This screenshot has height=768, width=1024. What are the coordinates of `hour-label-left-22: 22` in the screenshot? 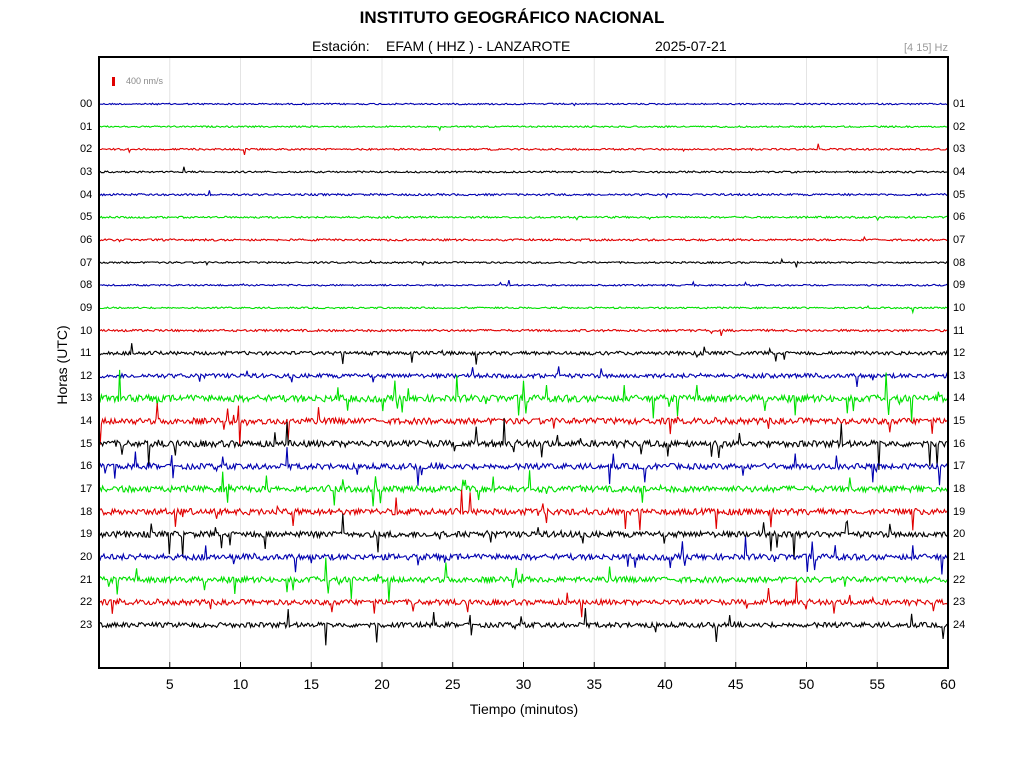 It's located at (86, 602).